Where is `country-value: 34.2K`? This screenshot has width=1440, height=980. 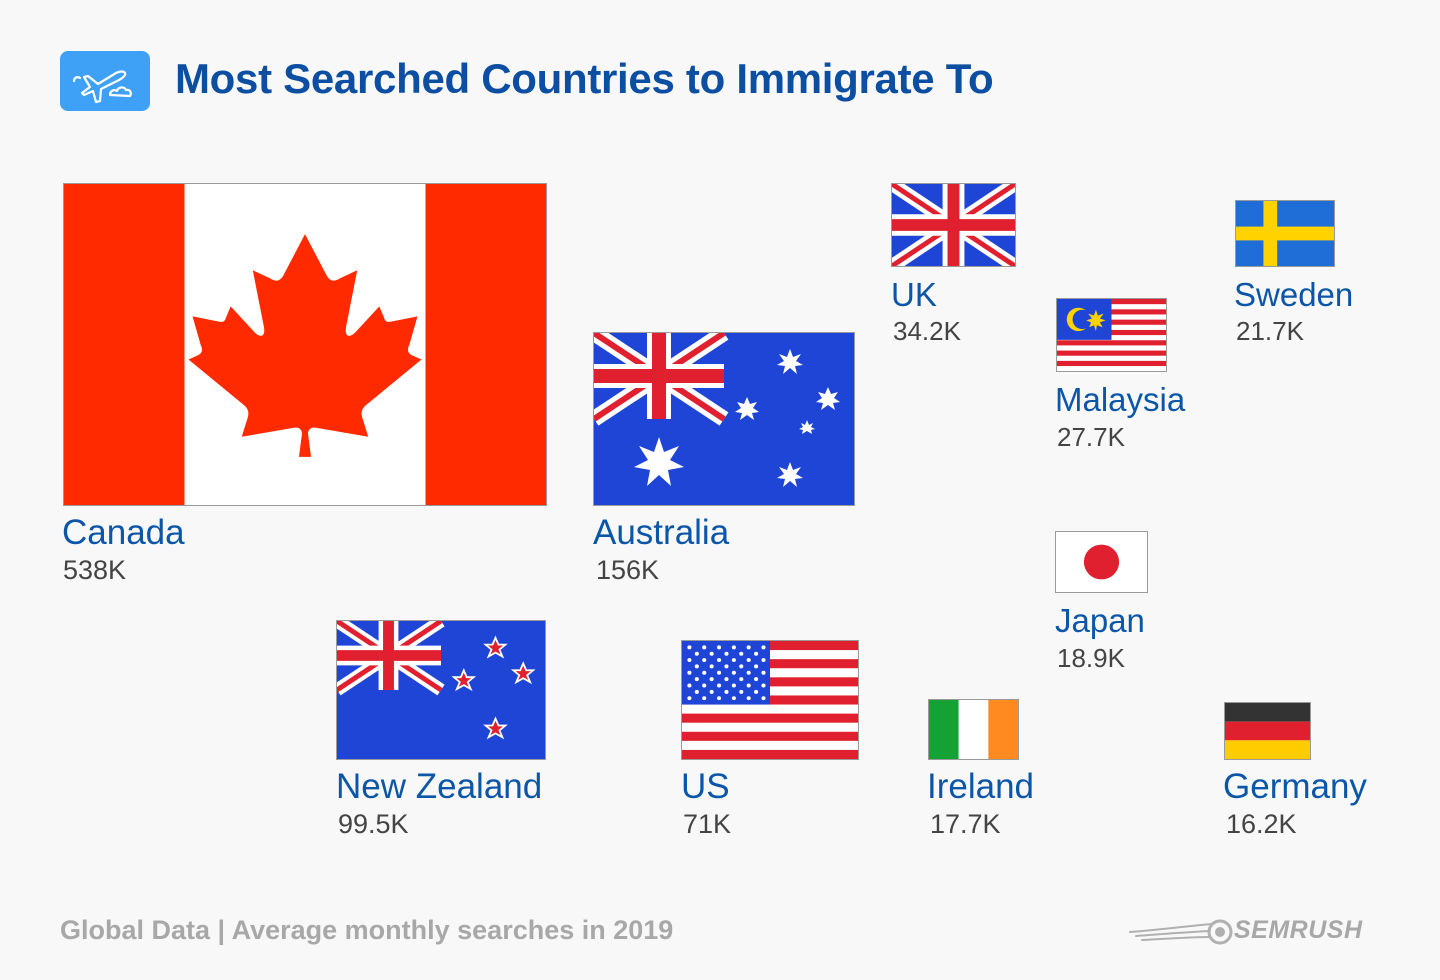 country-value: 34.2K is located at coordinates (927, 331).